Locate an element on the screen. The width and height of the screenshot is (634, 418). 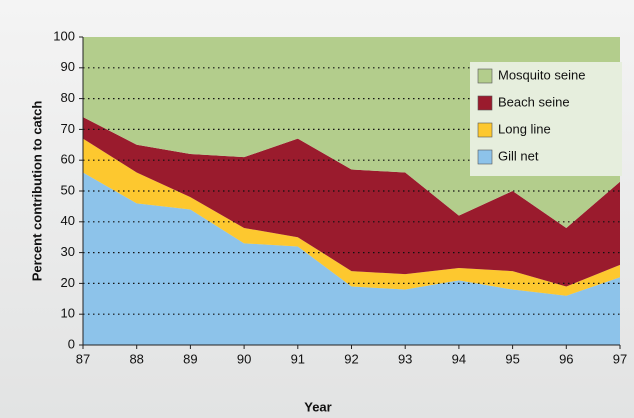
x-tick-label: 95 is located at coordinates (512, 358).